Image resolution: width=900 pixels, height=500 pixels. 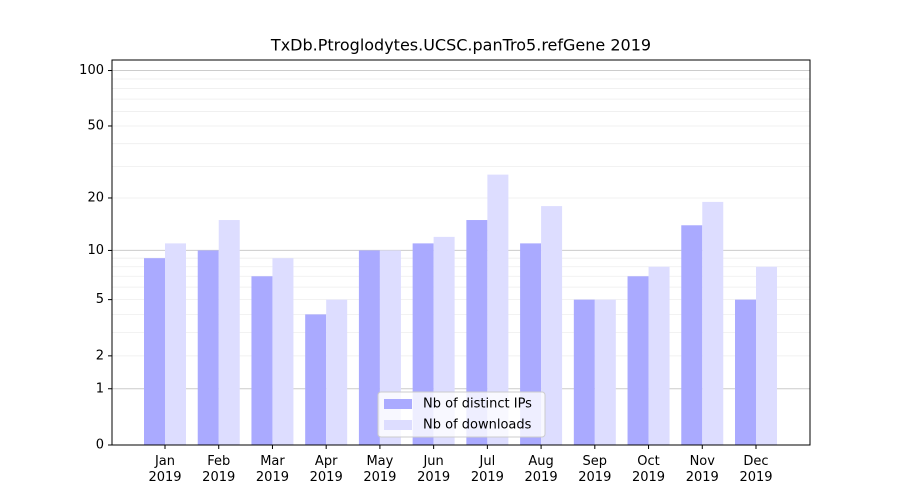 I want to click on legend-box, so click(x=461, y=414).